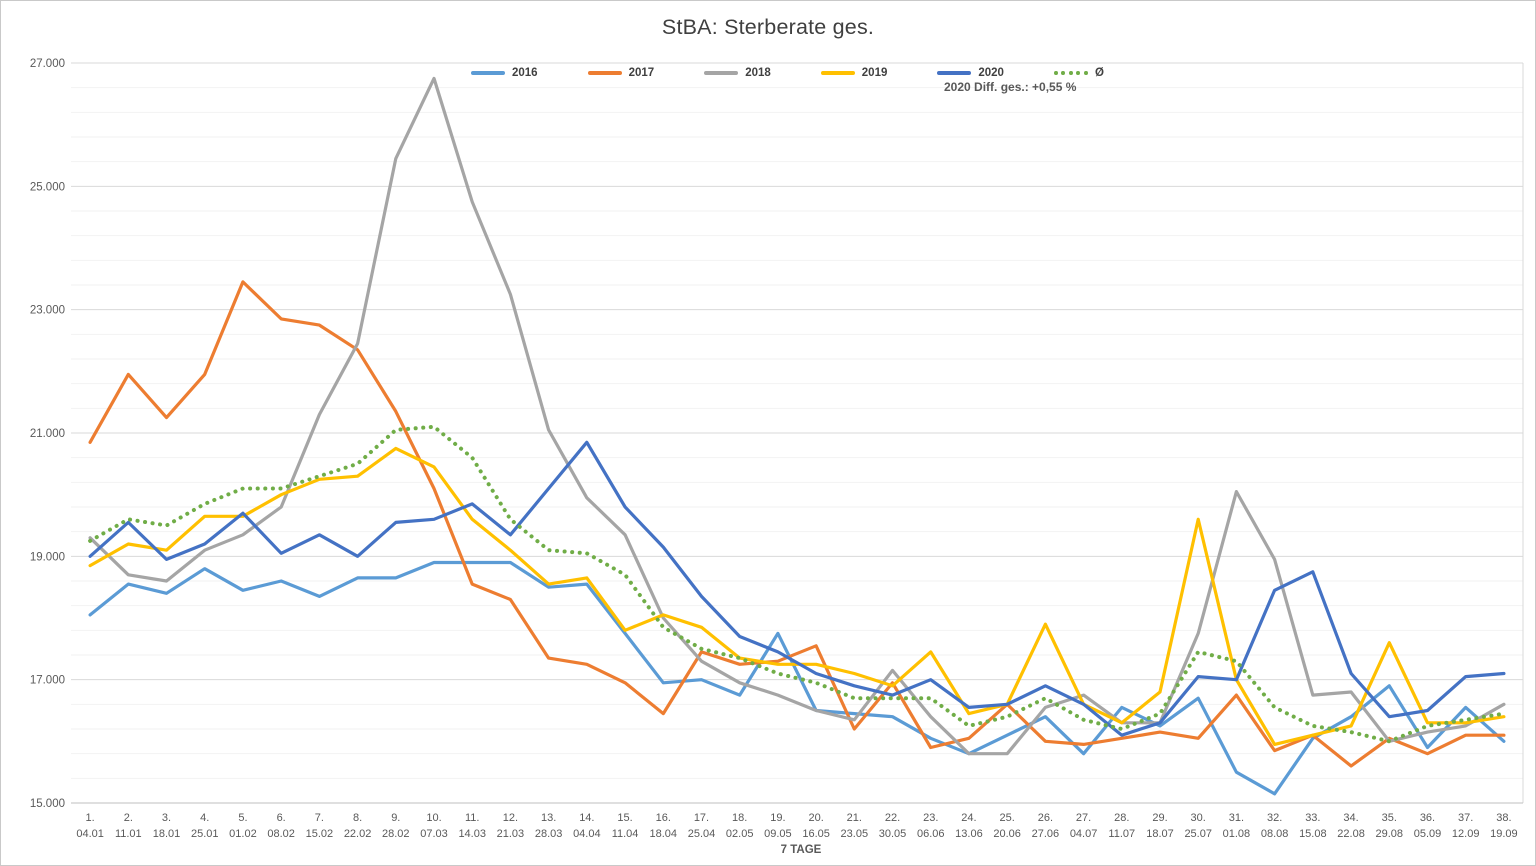  What do you see at coordinates (1070, 73) in the screenshot?
I see `legend-dotted-line-swatch` at bounding box center [1070, 73].